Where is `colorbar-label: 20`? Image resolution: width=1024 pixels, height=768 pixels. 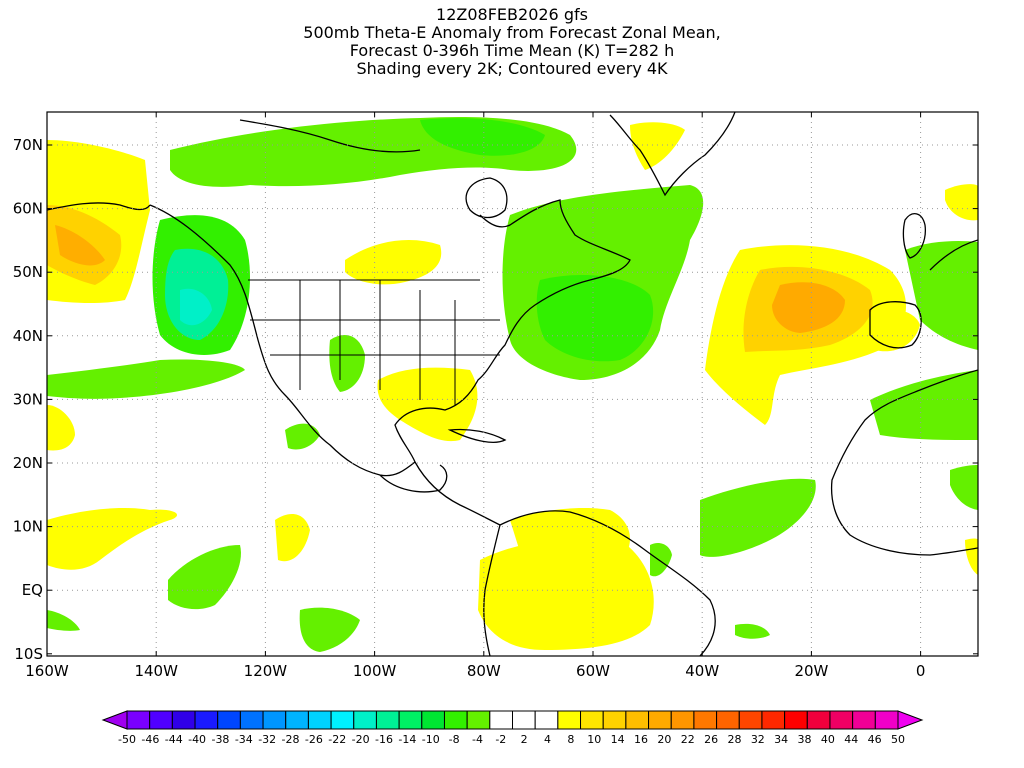
colorbar-label: 20 is located at coordinates (664, 739).